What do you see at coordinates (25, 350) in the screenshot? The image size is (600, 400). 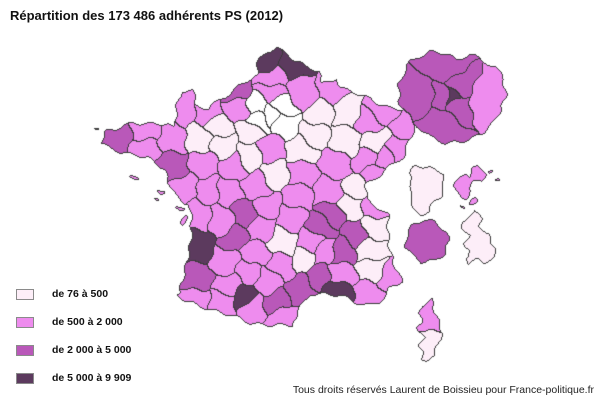 I see `legend-swatch-class3` at bounding box center [25, 350].